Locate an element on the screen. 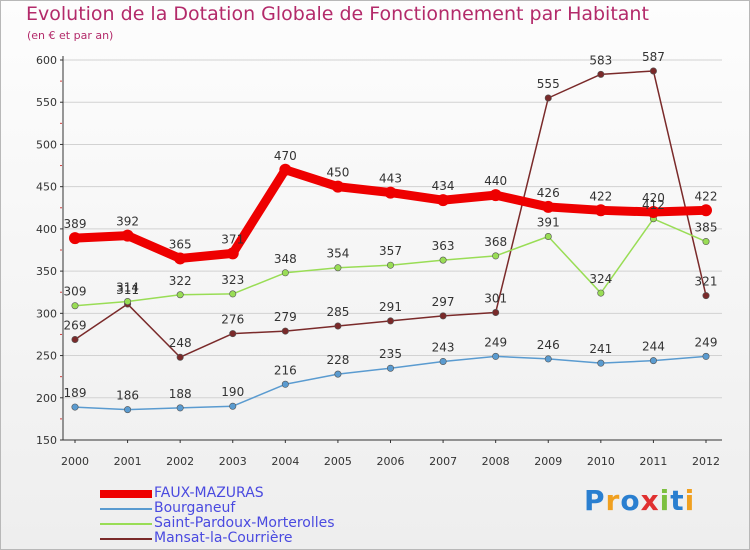 Image resolution: width=750 pixels, height=550 pixels. chart-subtitle: (en € et par an) is located at coordinates (70, 35).